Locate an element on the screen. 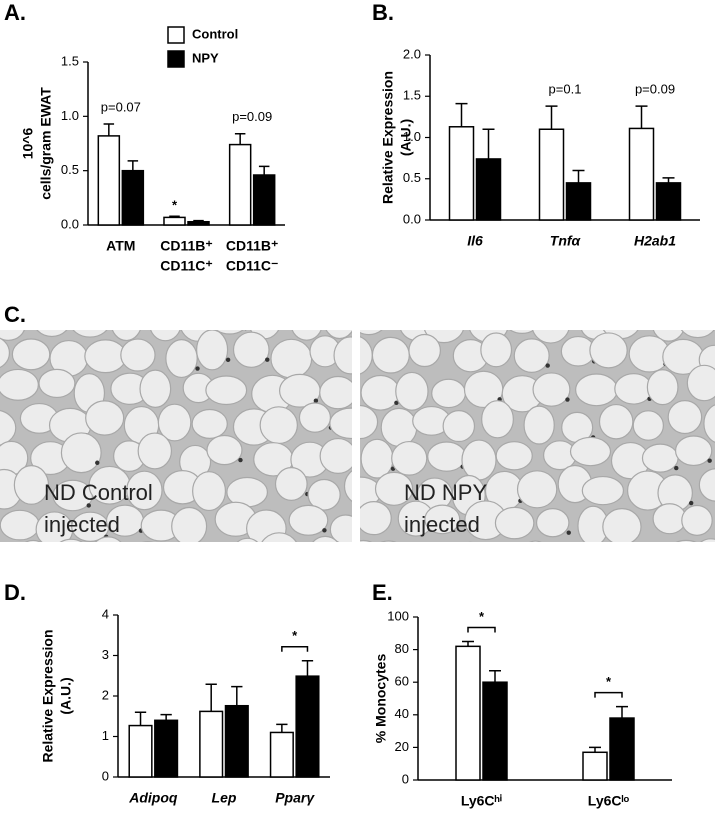 This screenshot has height=813, width=719. y-tick-label: 2 is located at coordinates (105, 694).